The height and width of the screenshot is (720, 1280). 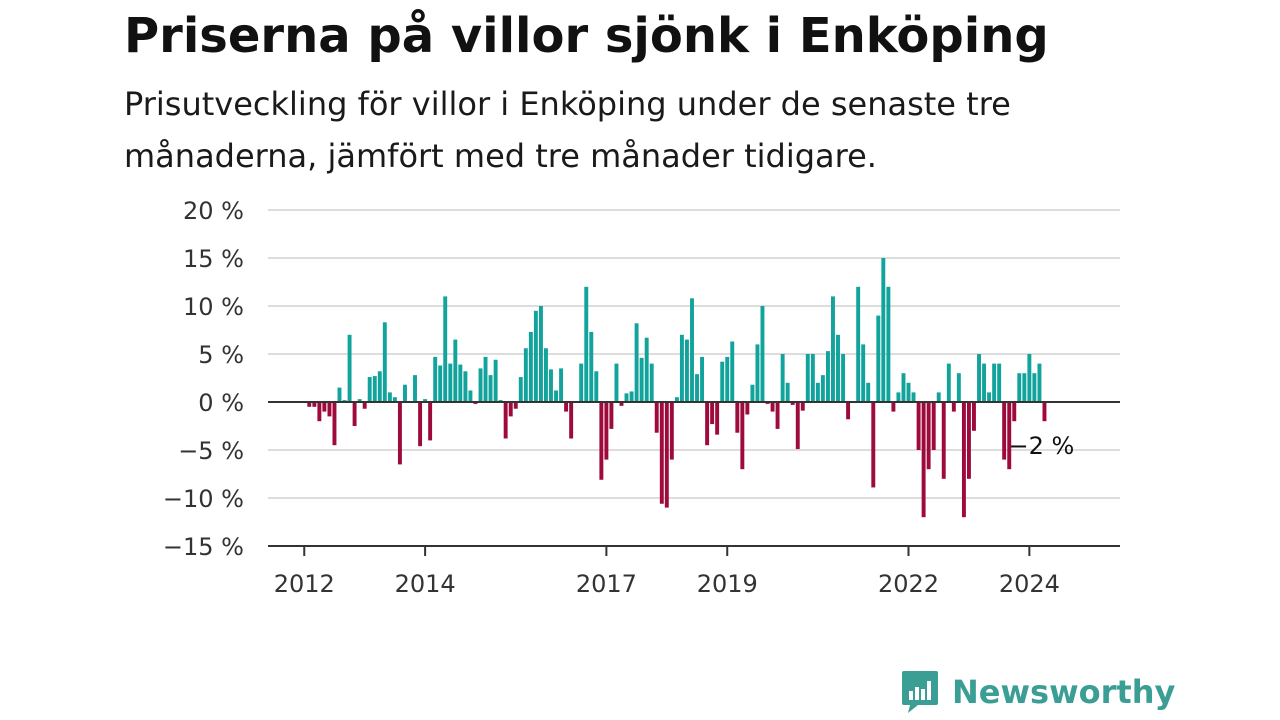 What do you see at coordinates (606, 584) in the screenshot?
I see `x-tick-label: 2017` at bounding box center [606, 584].